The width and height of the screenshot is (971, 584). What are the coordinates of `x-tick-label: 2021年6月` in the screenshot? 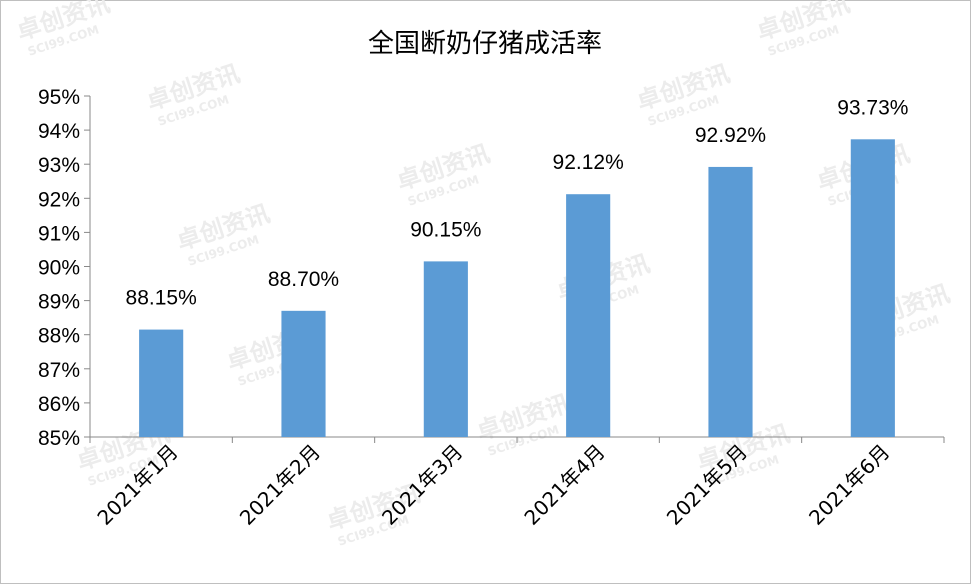 It's located at (849, 485).